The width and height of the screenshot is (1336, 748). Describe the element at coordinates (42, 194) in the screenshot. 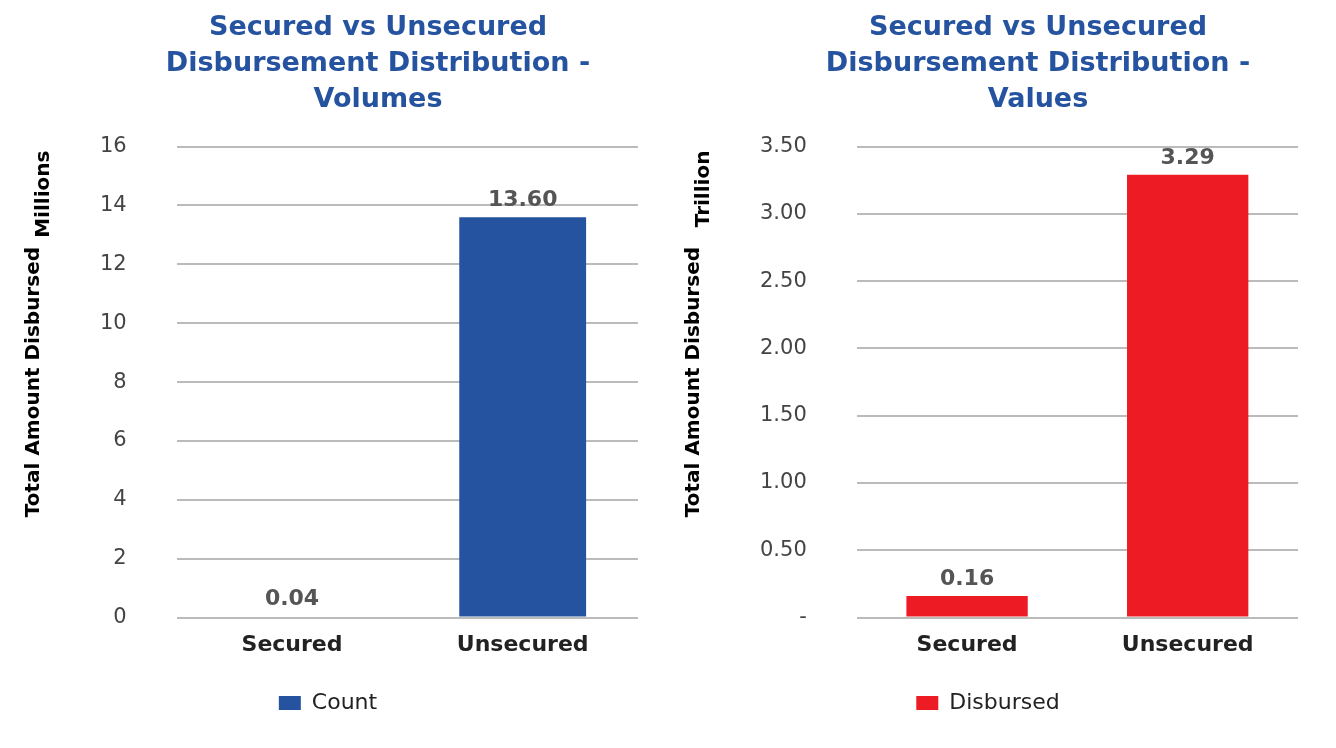

I see `text: Millions` at that location.